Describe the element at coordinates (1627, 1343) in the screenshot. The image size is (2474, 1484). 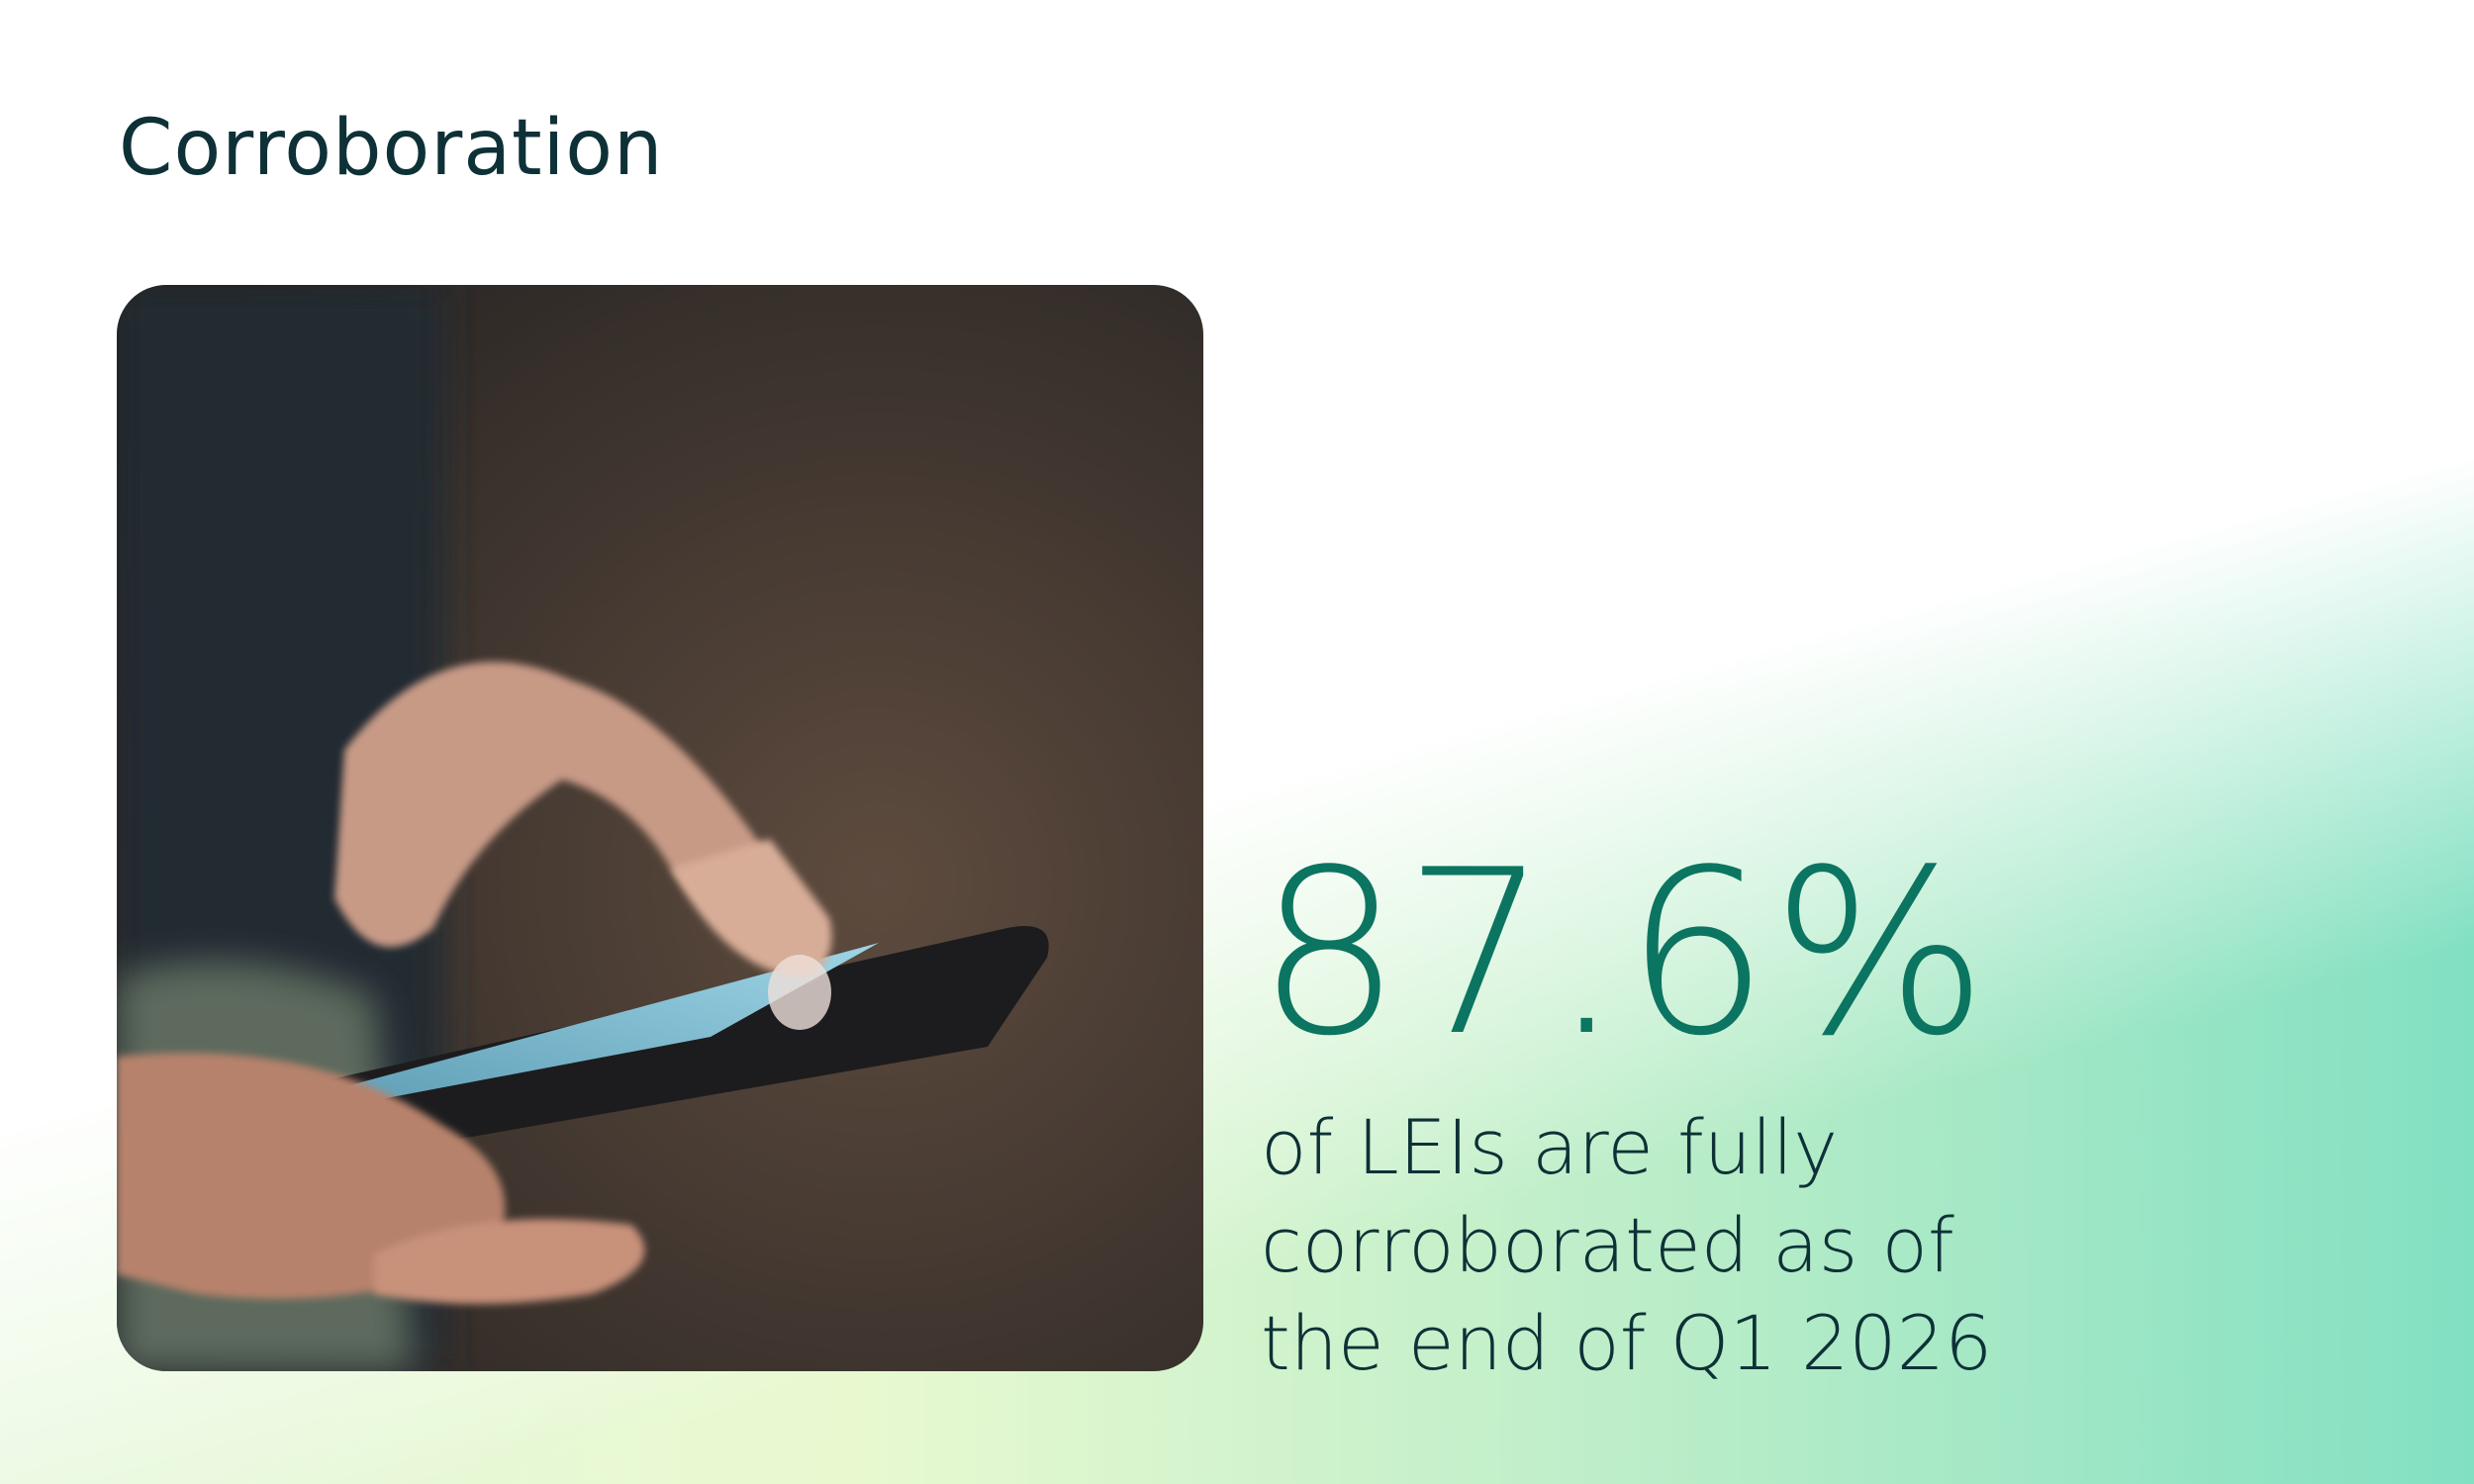
I see `description-line: the end of Q1 2026` at that location.